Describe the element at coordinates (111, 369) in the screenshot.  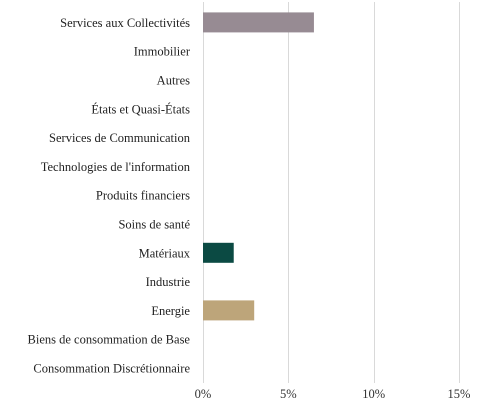
I see `category-label: Consommation Discrétionnaire` at that location.